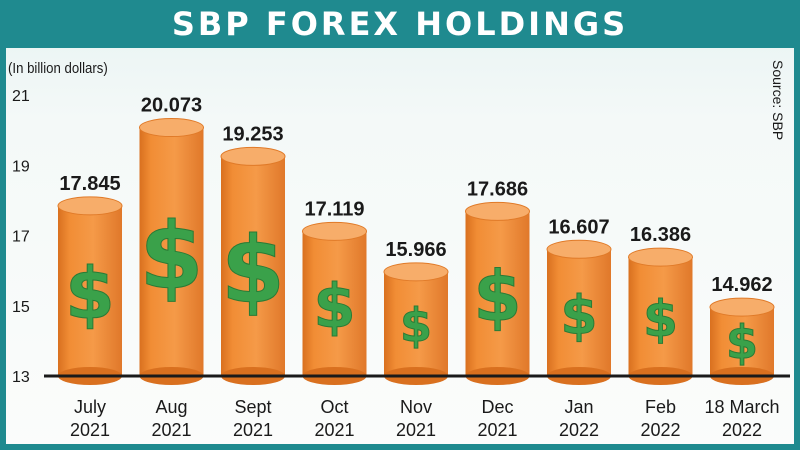 This screenshot has width=800, height=450. What do you see at coordinates (252, 134) in the screenshot?
I see `data-label: 19.253` at bounding box center [252, 134].